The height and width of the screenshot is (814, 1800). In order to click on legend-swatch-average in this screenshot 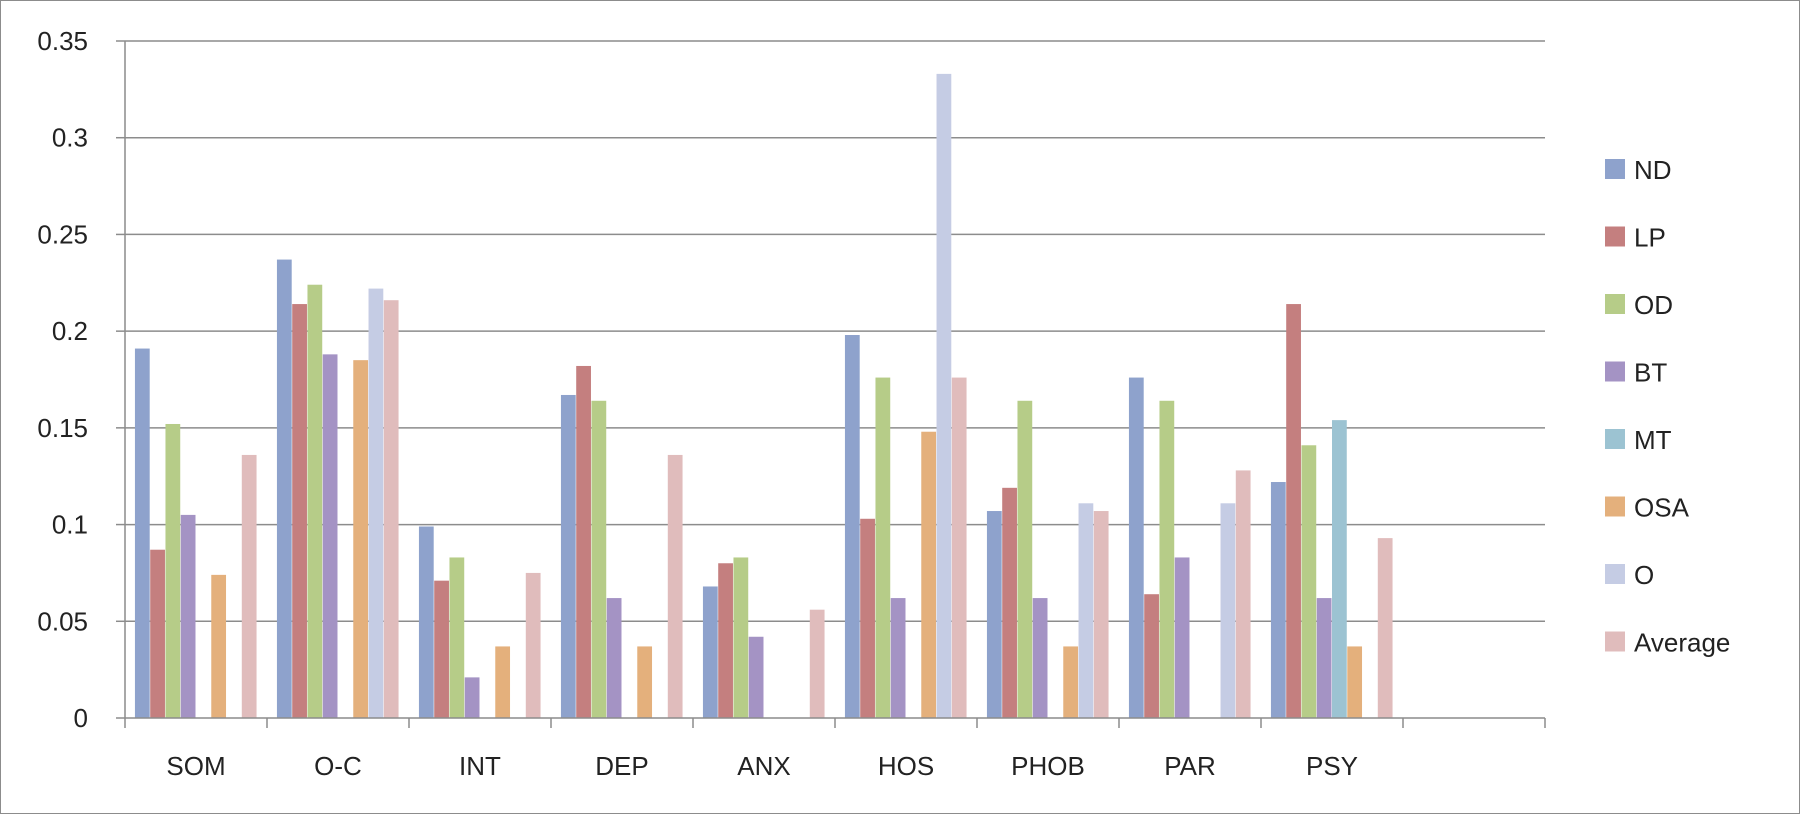, I will do `click(1615, 641)`.